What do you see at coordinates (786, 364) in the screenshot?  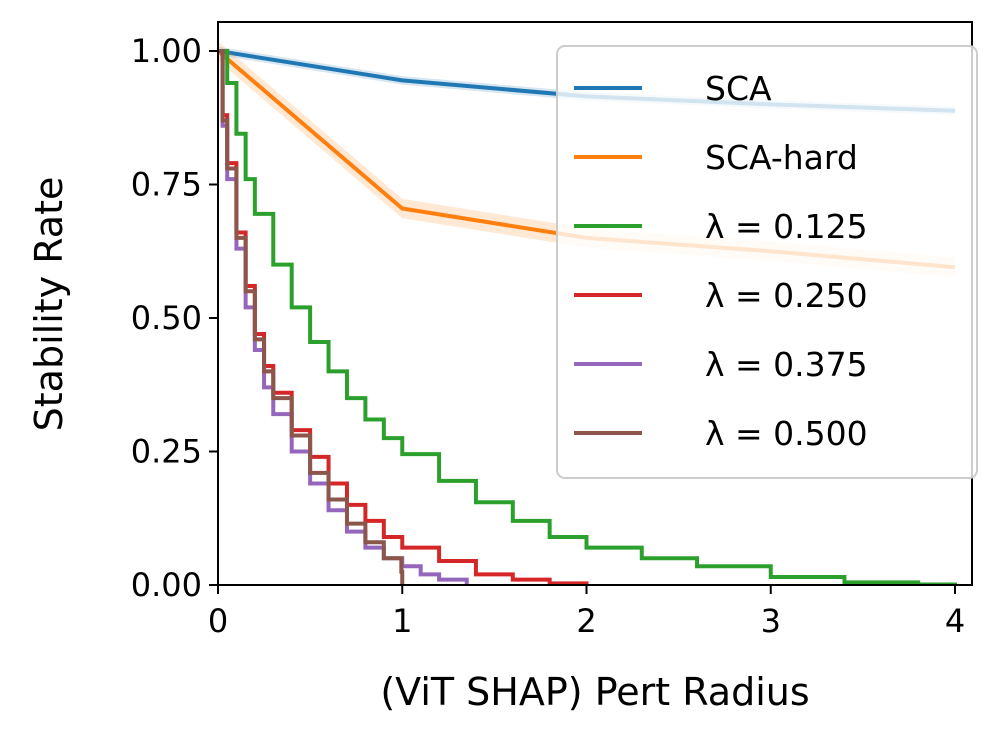 I see `legend-label--0-375: λ = 0.375` at bounding box center [786, 364].